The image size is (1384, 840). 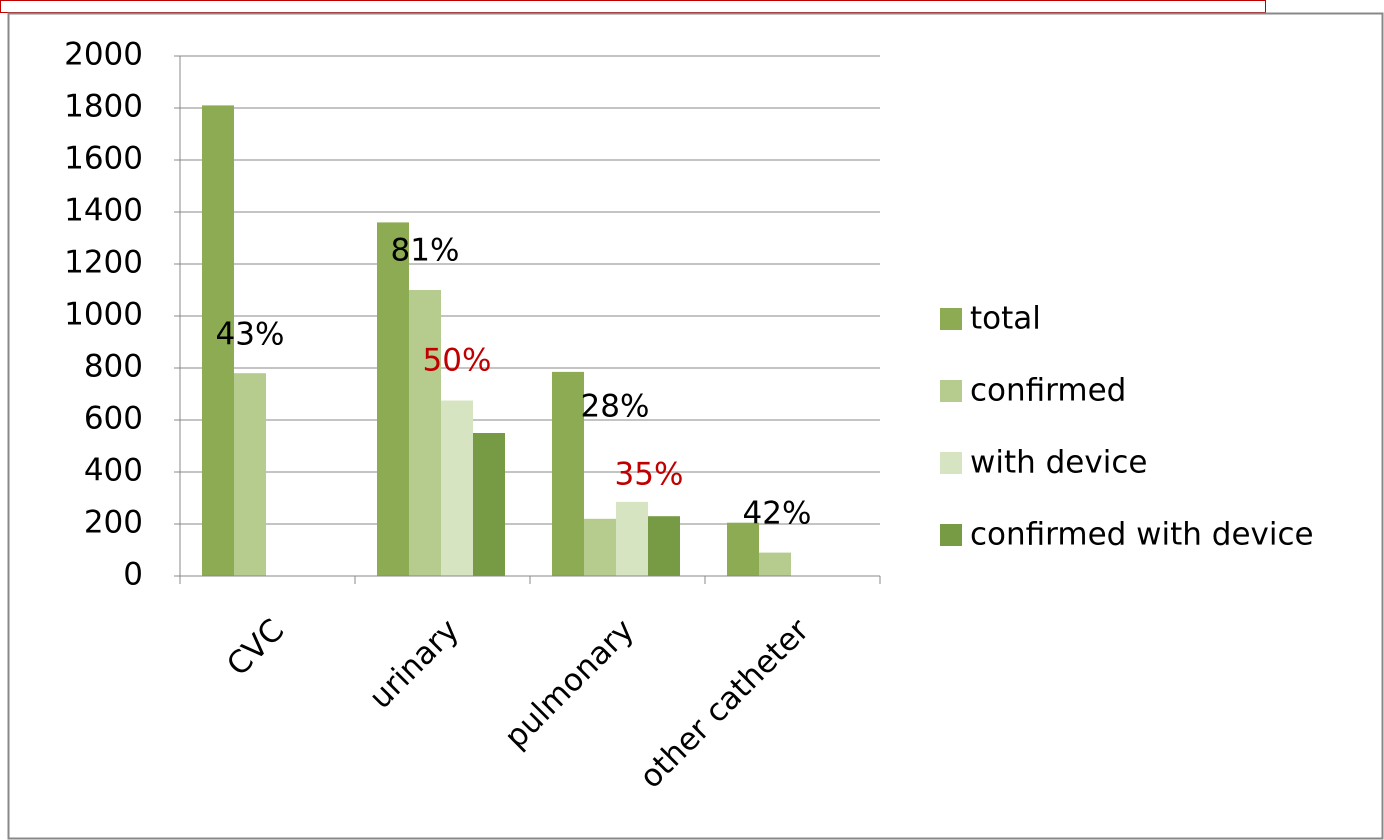 I want to click on y-tick-label: 2000, so click(x=103, y=55).